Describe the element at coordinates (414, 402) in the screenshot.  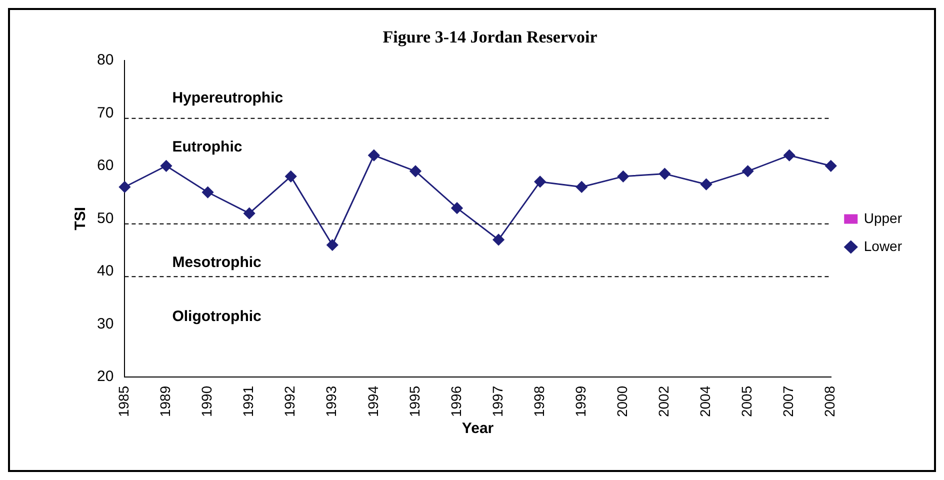
I see `x-tick-label: 1995` at that location.